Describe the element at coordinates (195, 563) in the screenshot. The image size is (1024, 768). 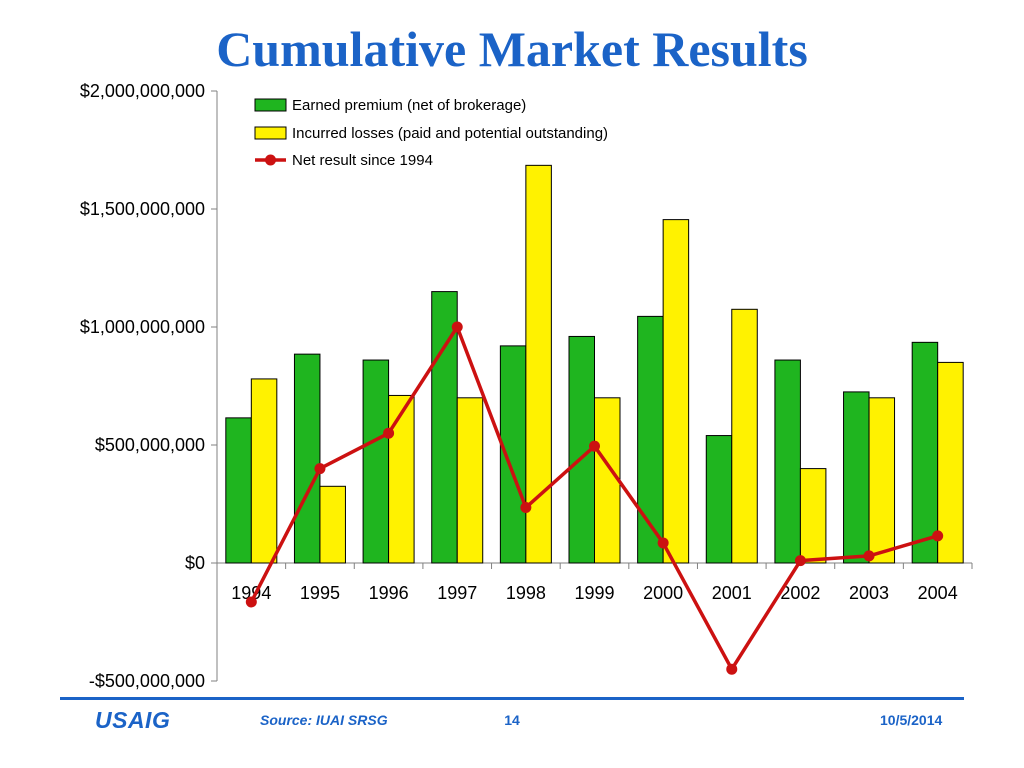
I see `y-tick-label: $0` at that location.